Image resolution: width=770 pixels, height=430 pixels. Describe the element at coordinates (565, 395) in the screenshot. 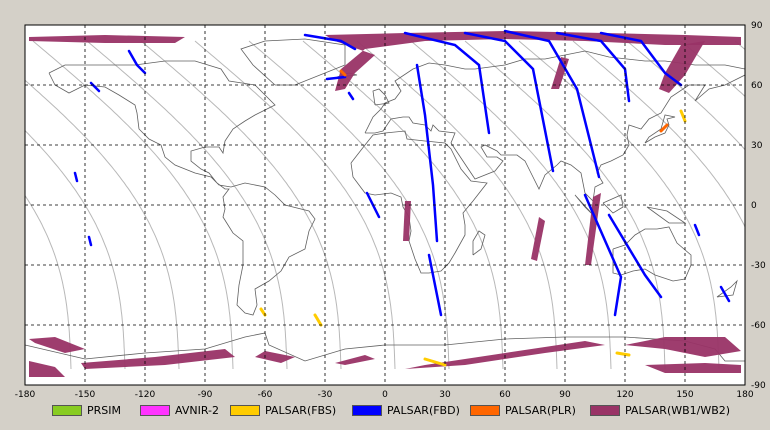

I see `longitude-tick-label: 90` at that location.